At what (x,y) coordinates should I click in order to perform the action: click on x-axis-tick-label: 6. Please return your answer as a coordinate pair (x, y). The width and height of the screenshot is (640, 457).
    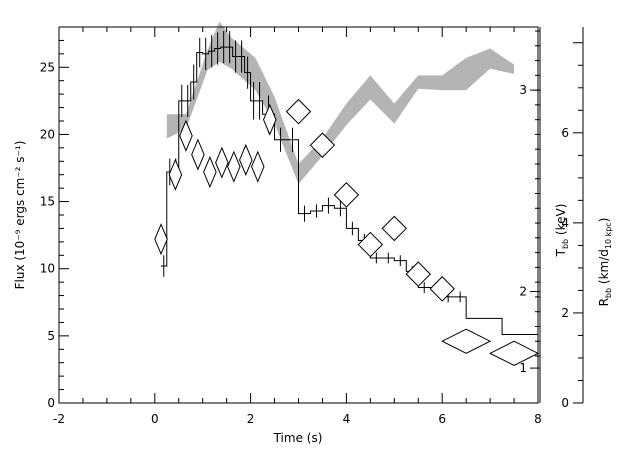
    Looking at the image, I should click on (442, 419).